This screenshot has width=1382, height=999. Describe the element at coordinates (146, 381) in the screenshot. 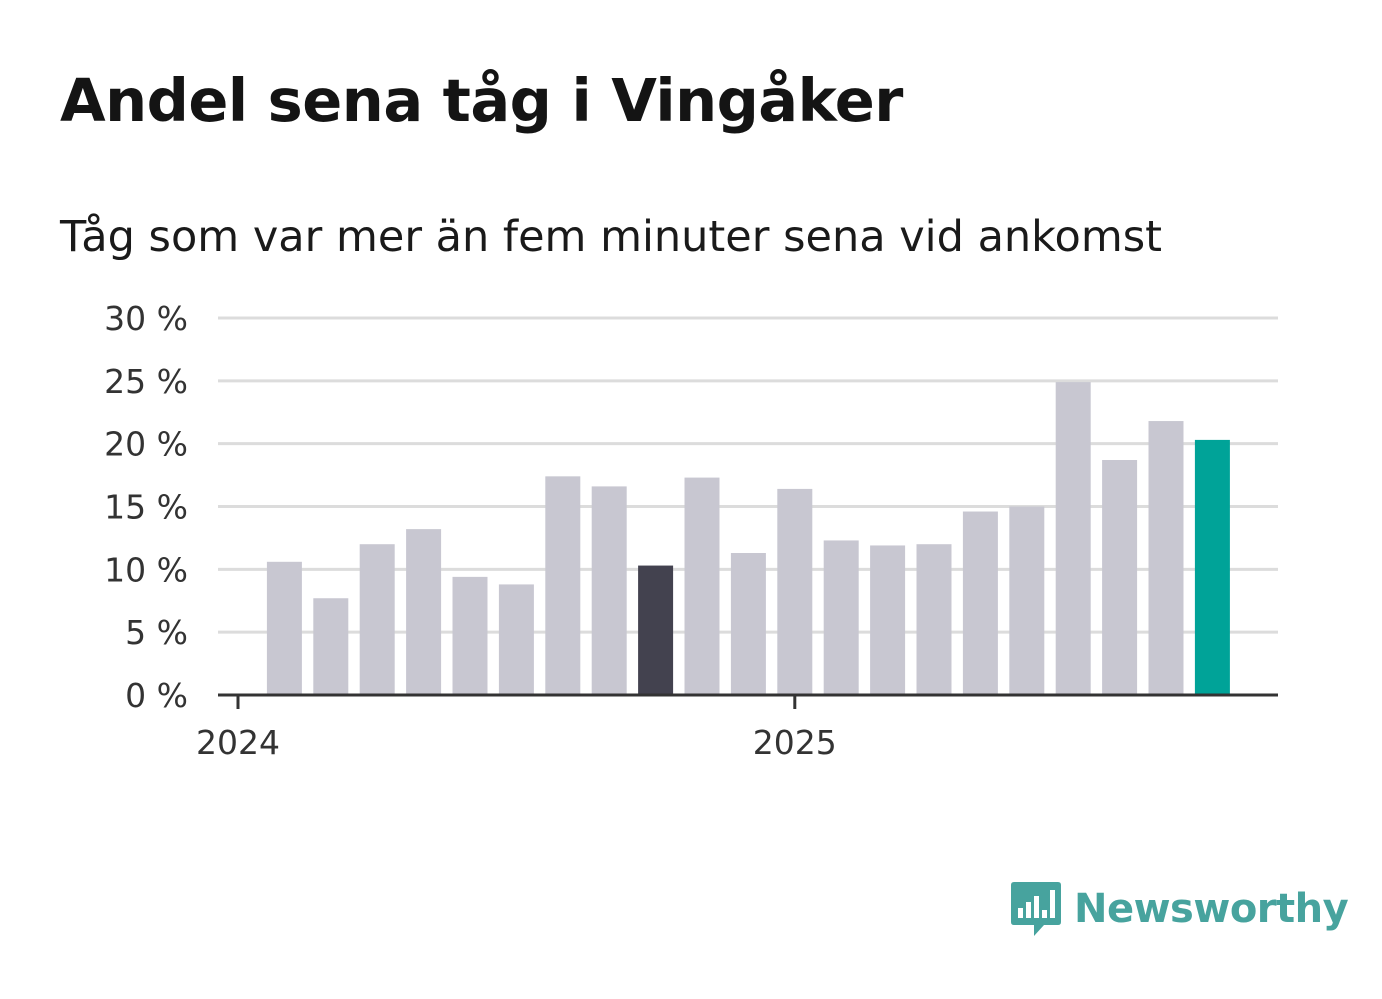

I see `y-tick-label: 25 %` at that location.